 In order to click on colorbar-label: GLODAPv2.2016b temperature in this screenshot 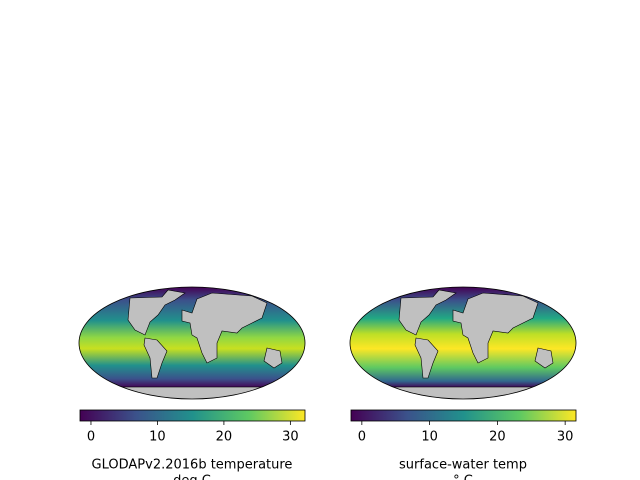, I will do `click(192, 465)`.